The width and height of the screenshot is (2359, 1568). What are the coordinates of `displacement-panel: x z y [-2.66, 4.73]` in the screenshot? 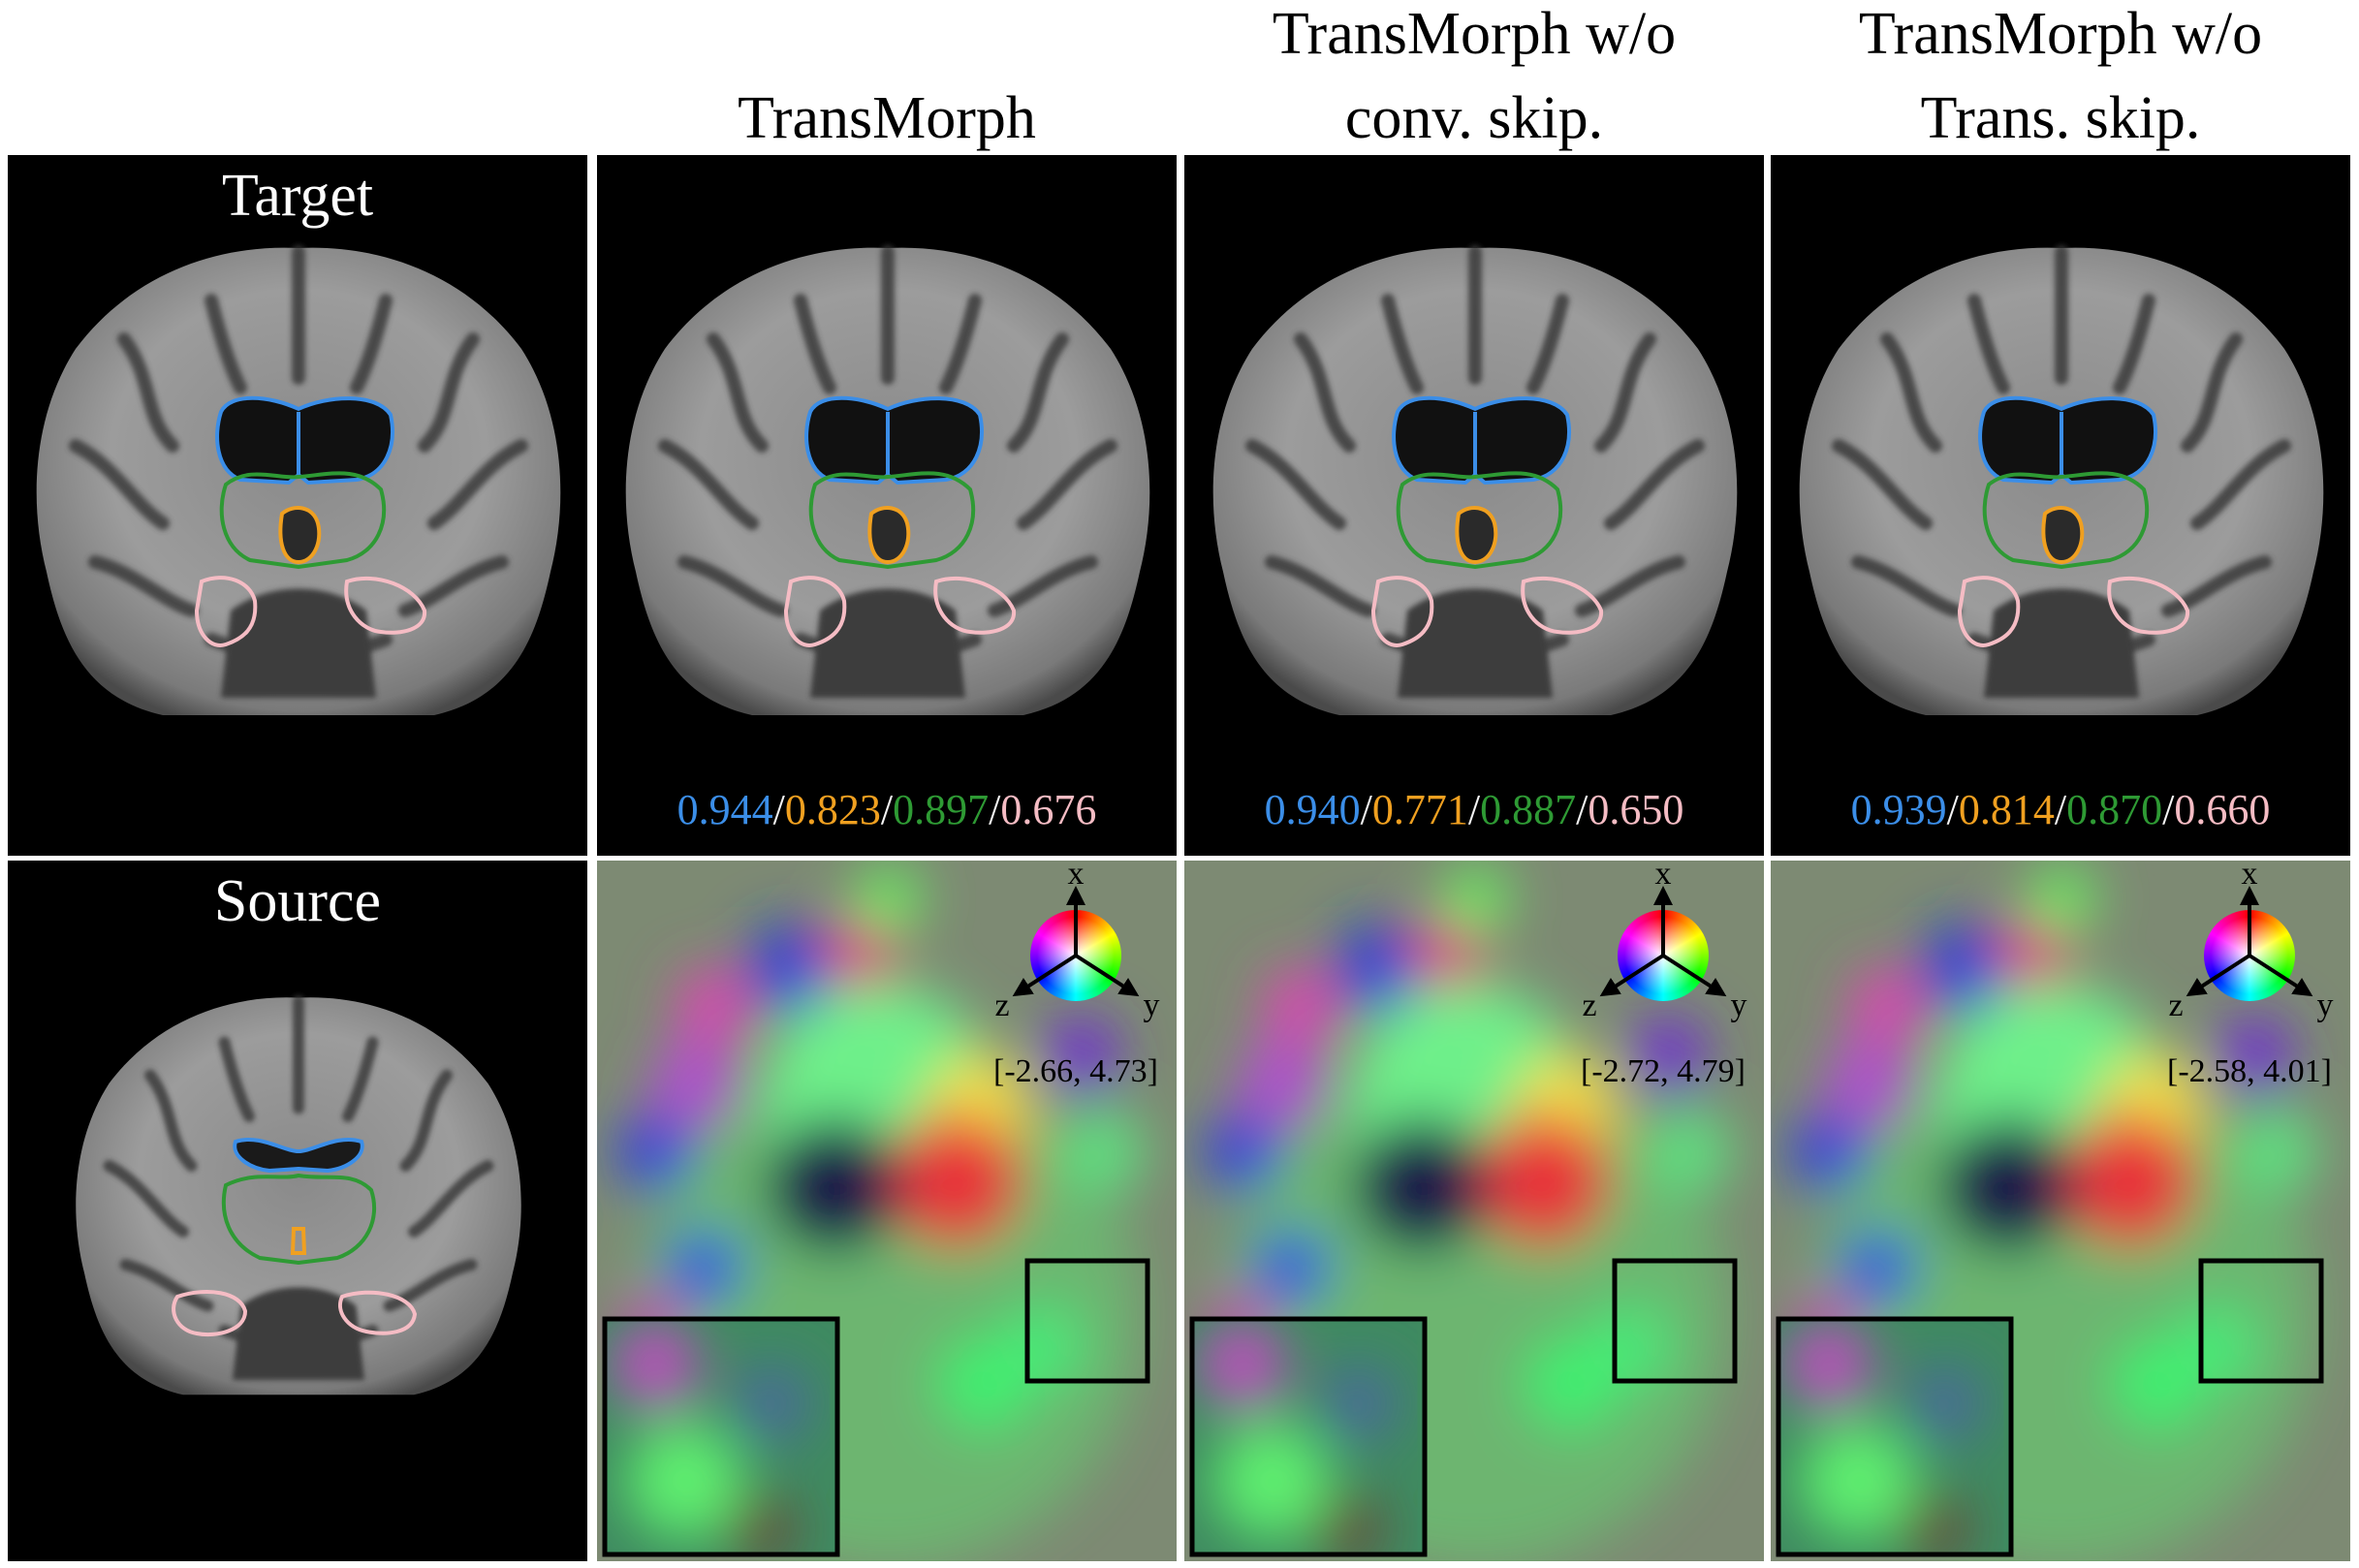 It's located at (887, 1212).